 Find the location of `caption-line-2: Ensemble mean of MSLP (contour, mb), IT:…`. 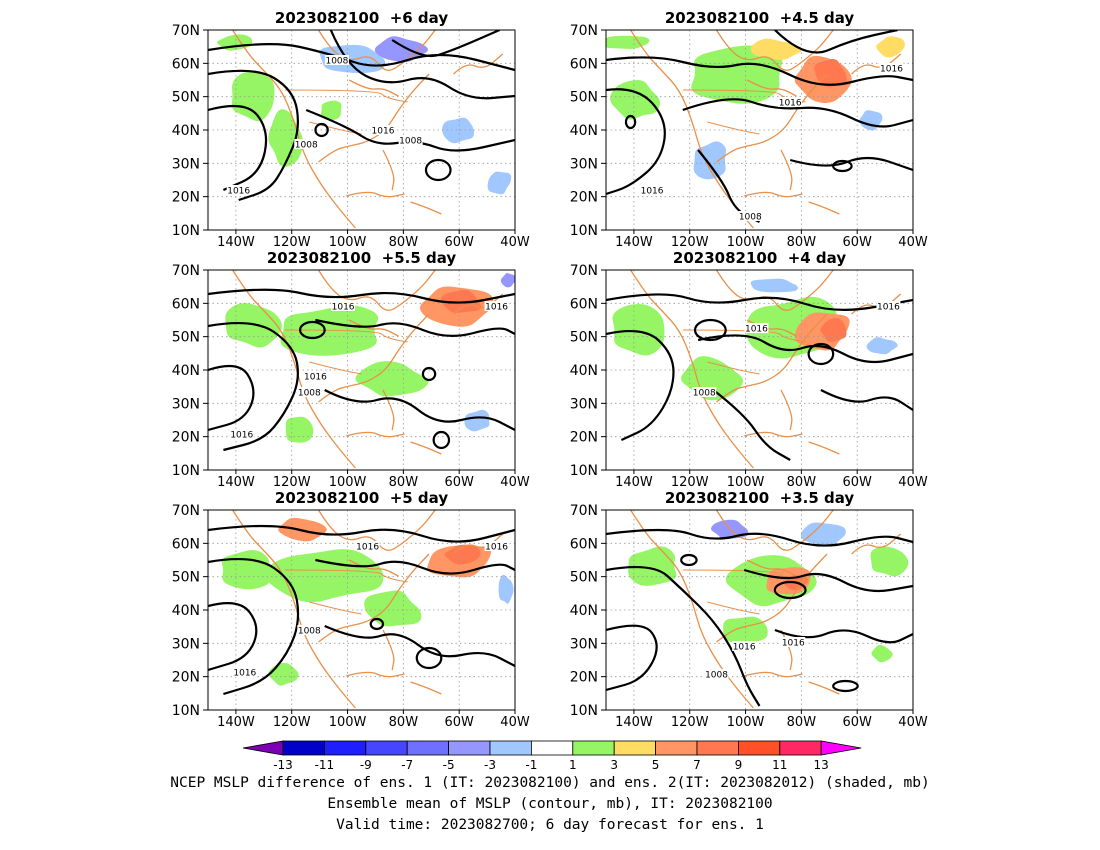

caption-line-2: Ensemble mean of MSLP (contour, mb), IT:… is located at coordinates (550, 804).